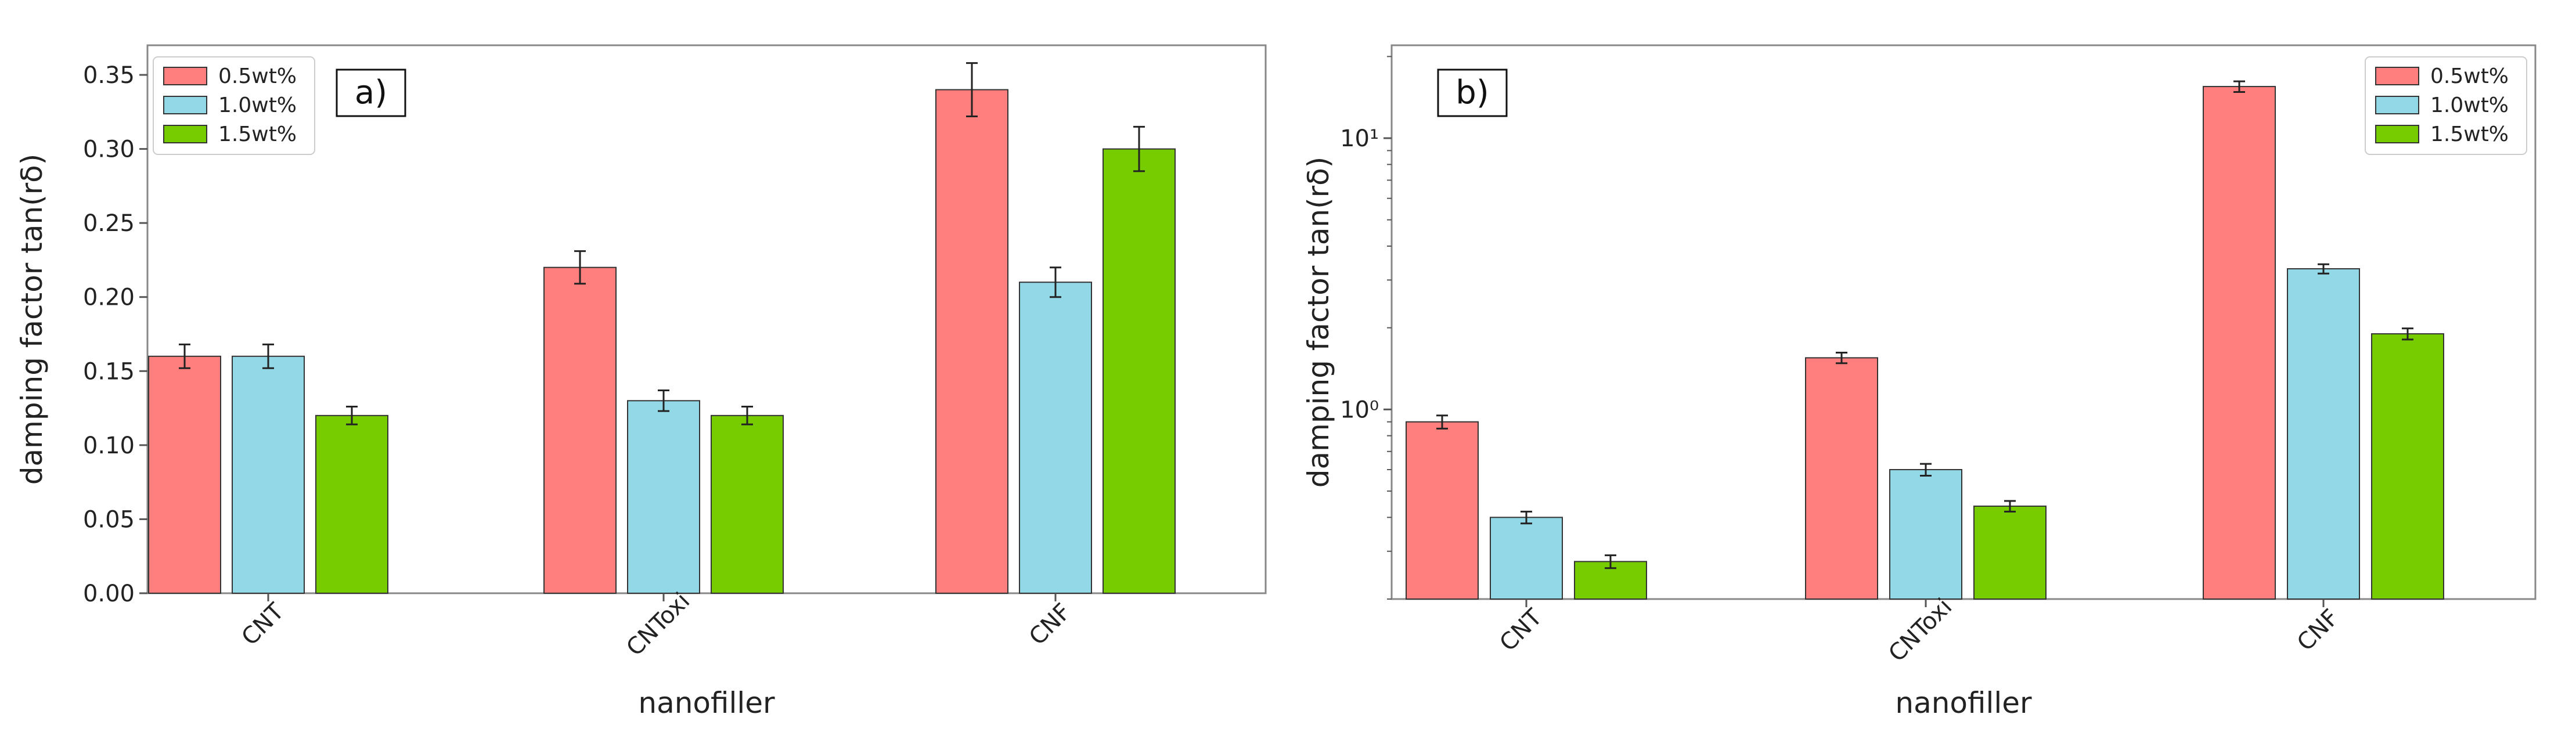 The width and height of the screenshot is (2576, 743). I want to click on y-tick-label: 0.35, so click(109, 75).